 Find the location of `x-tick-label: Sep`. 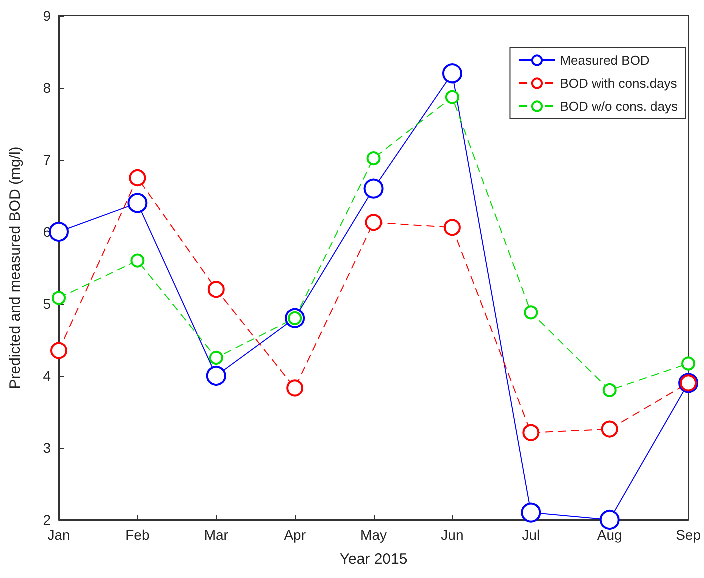

x-tick-label: Sep is located at coordinates (689, 535).